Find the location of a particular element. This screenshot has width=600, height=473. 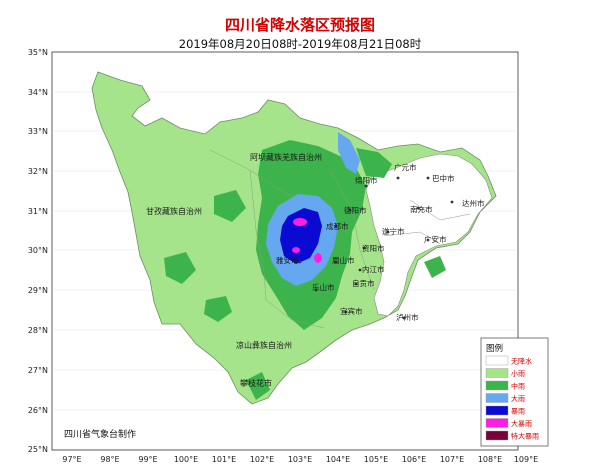

legend-label: 特大暴雨 is located at coordinates (525, 436).